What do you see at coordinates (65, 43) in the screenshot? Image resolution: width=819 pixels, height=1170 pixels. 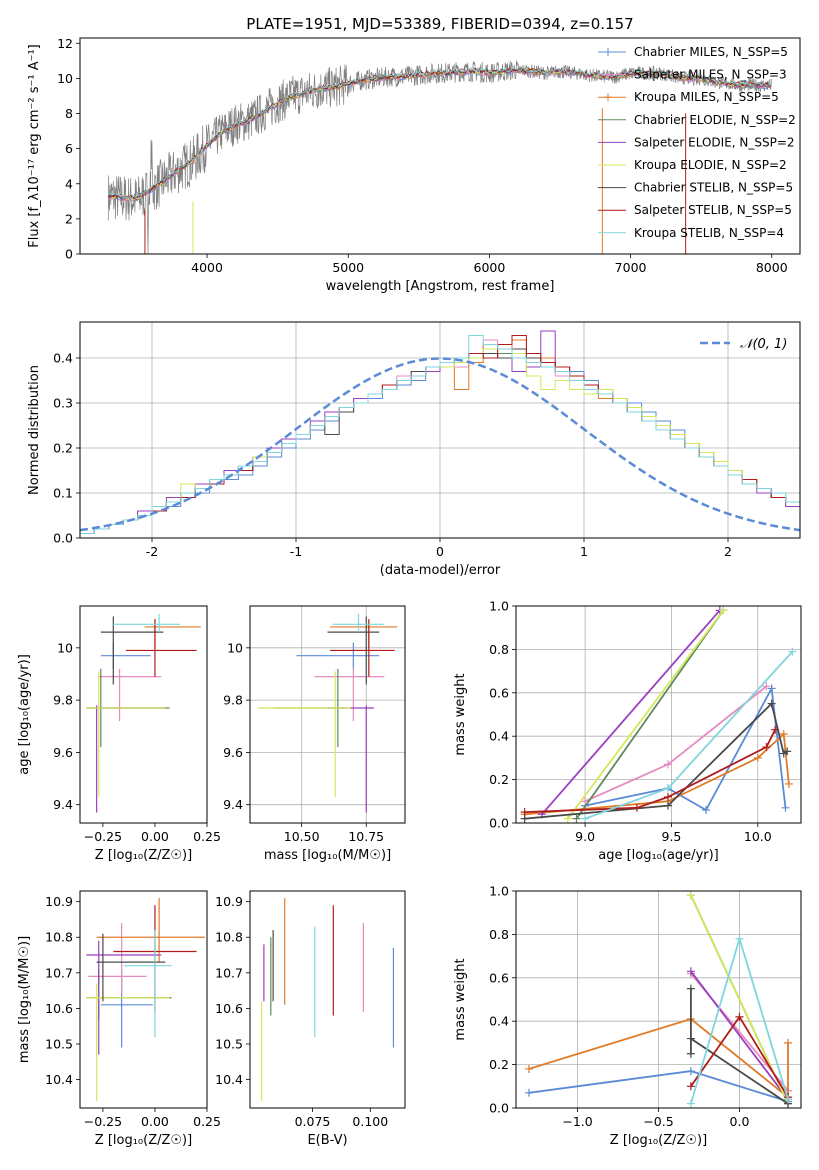 I see `y-tick-label: 12` at bounding box center [65, 43].